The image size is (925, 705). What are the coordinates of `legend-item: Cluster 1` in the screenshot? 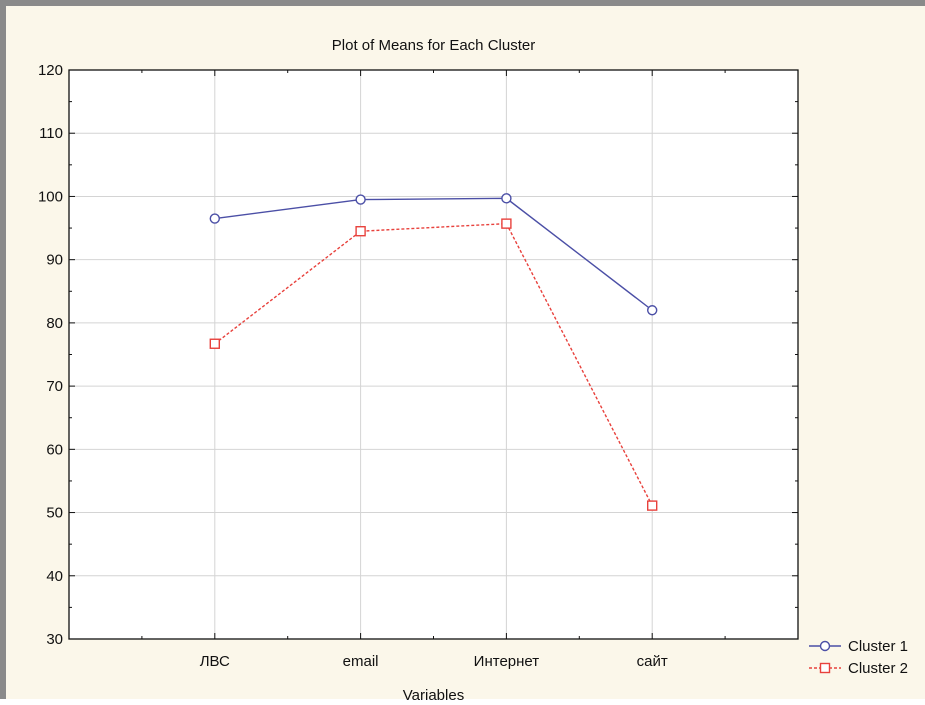 It's located at (858, 646).